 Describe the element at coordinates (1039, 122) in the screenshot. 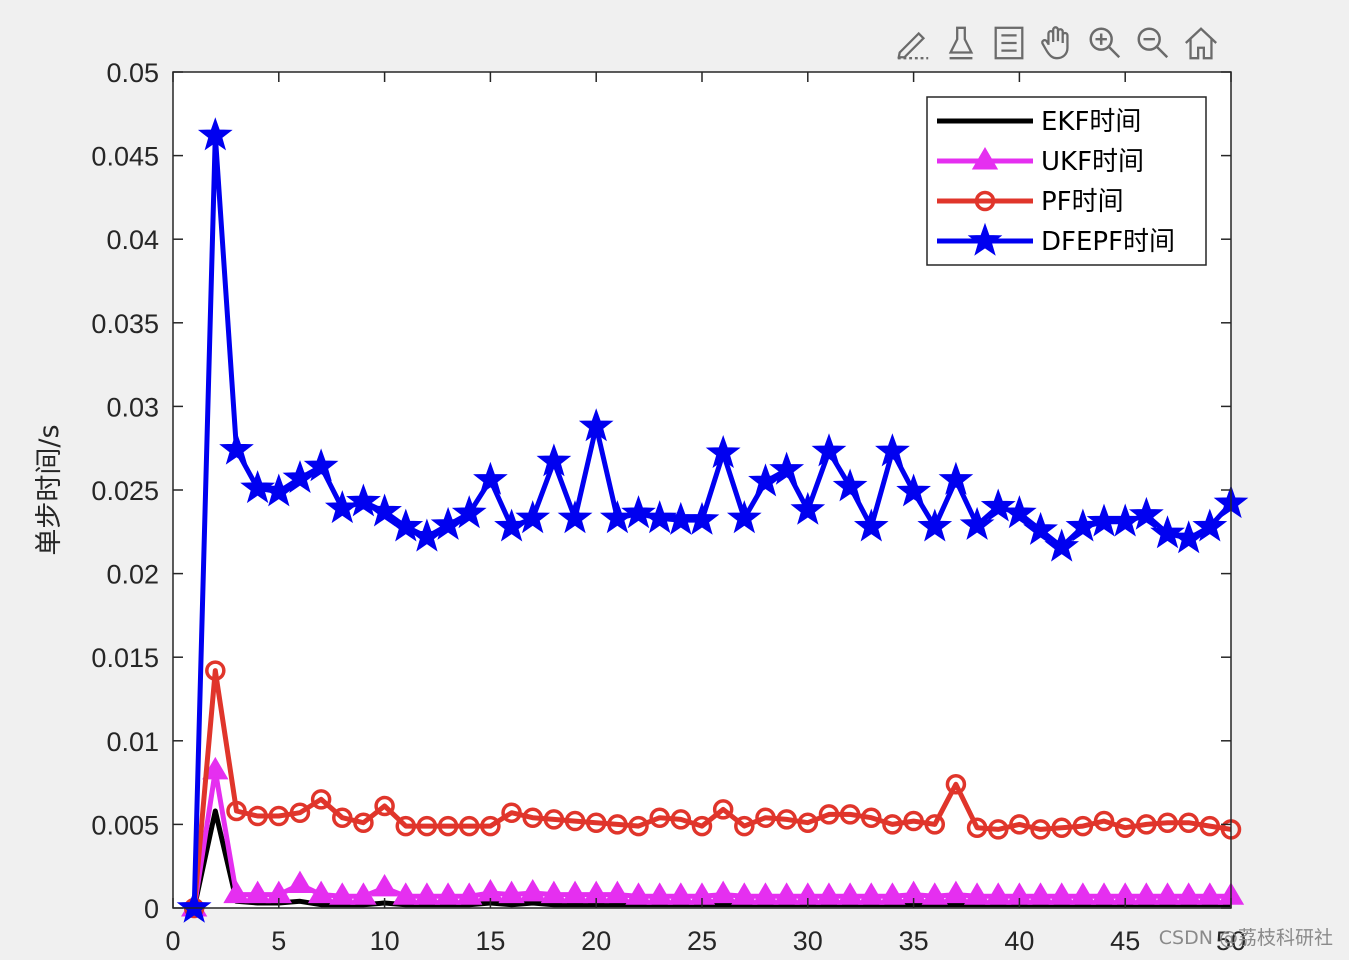

I see `legend-item: EKF时间` at that location.